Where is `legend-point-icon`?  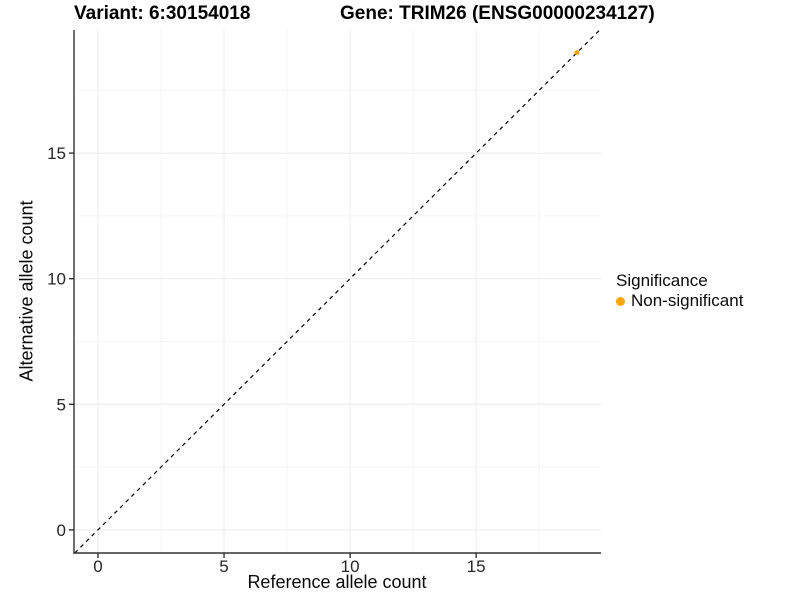
legend-point-icon is located at coordinates (620, 301).